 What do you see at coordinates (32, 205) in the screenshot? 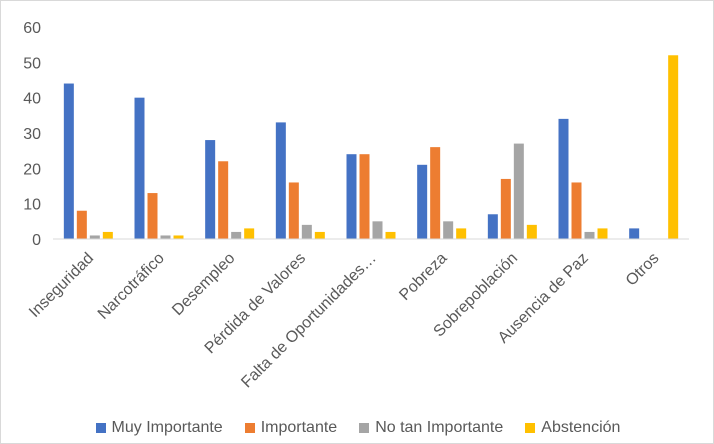
I see `y-tick-label-10: 10` at bounding box center [32, 205].